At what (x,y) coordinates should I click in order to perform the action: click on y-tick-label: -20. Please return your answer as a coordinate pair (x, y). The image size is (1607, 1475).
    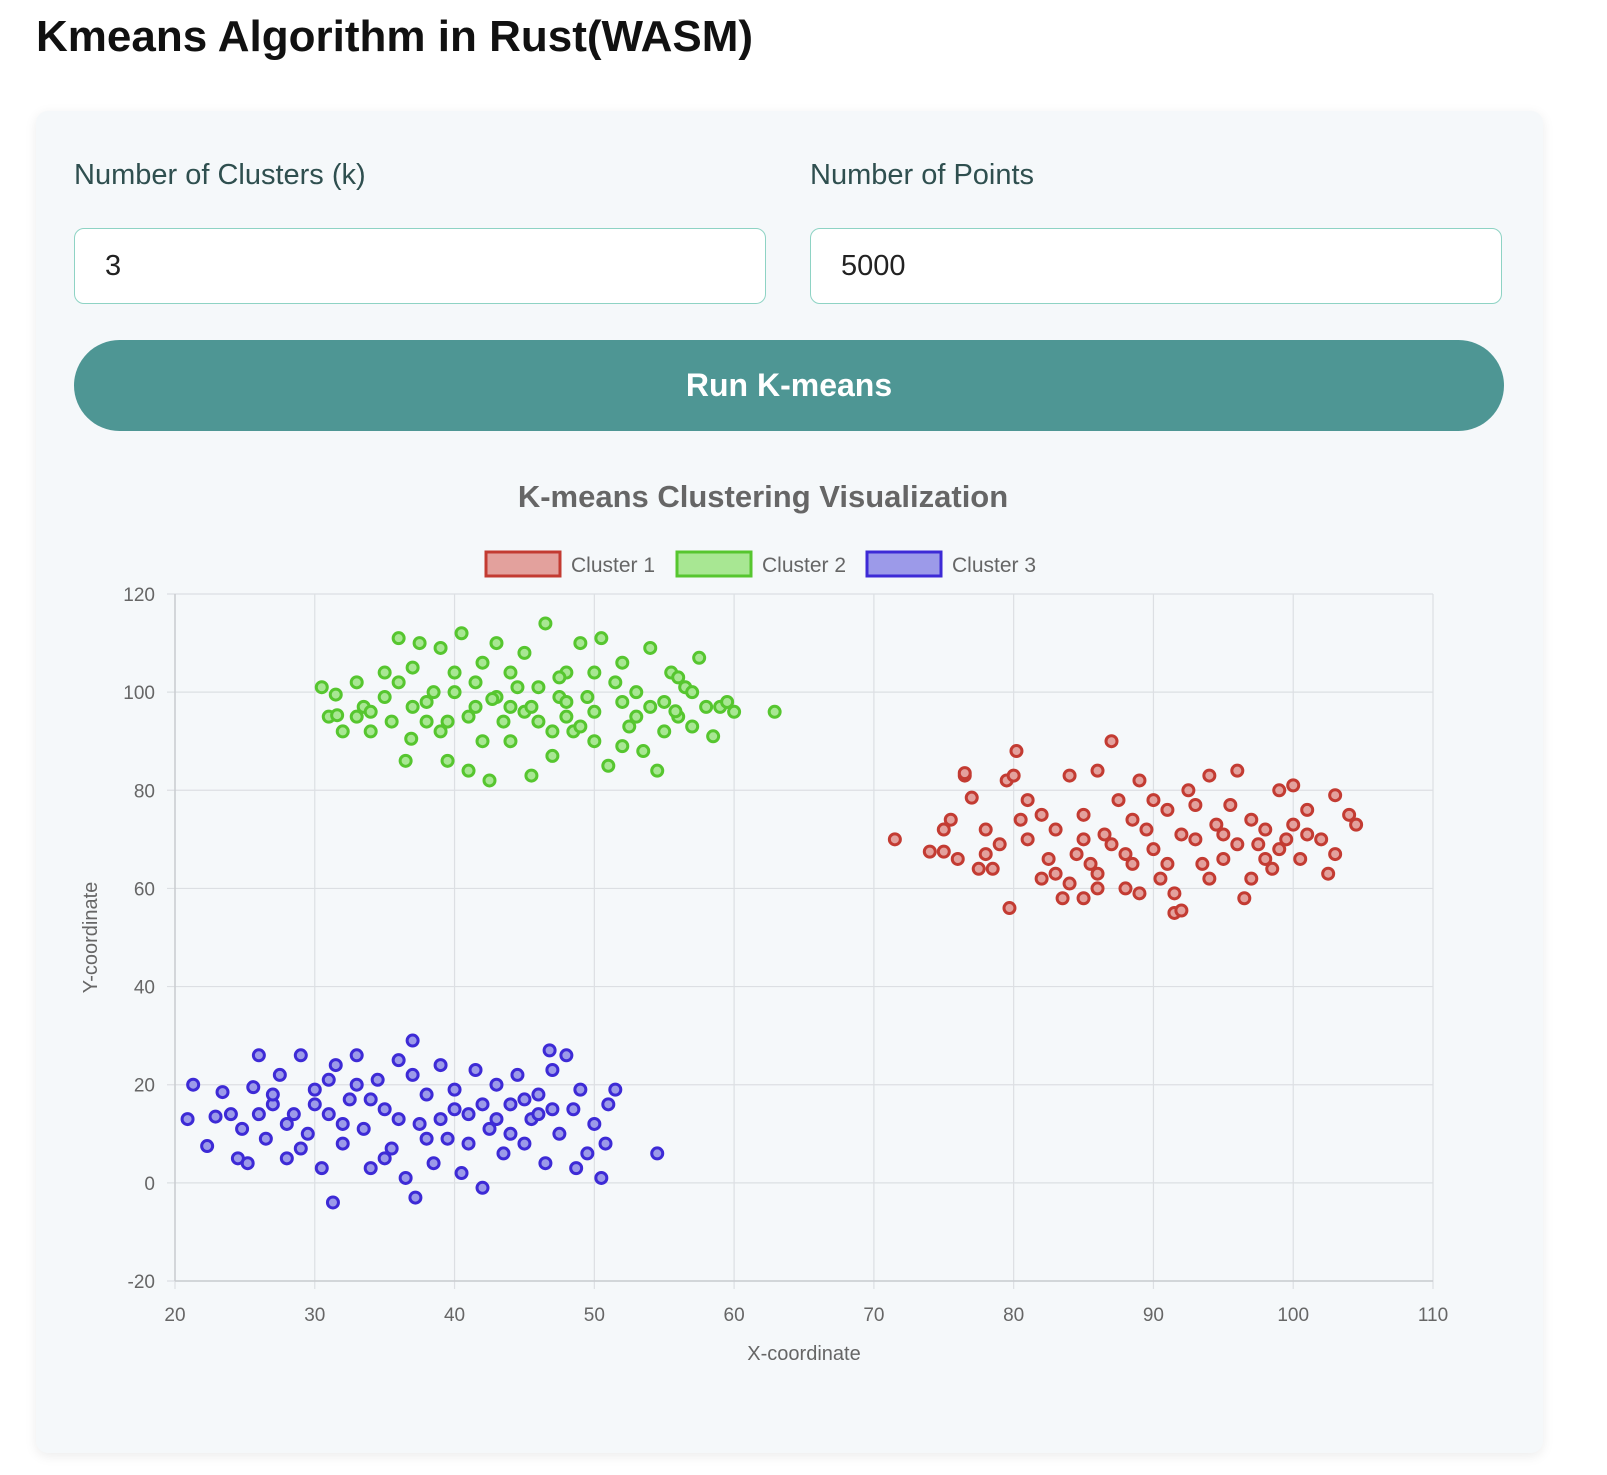
    Looking at the image, I should click on (141, 1282).